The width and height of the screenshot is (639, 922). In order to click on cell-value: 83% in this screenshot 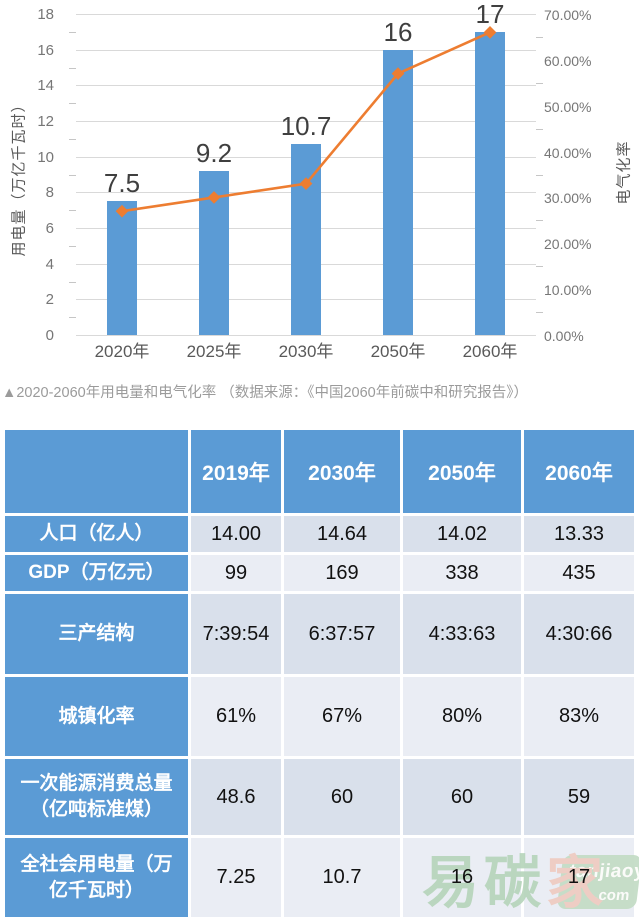, I will do `click(579, 716)`.